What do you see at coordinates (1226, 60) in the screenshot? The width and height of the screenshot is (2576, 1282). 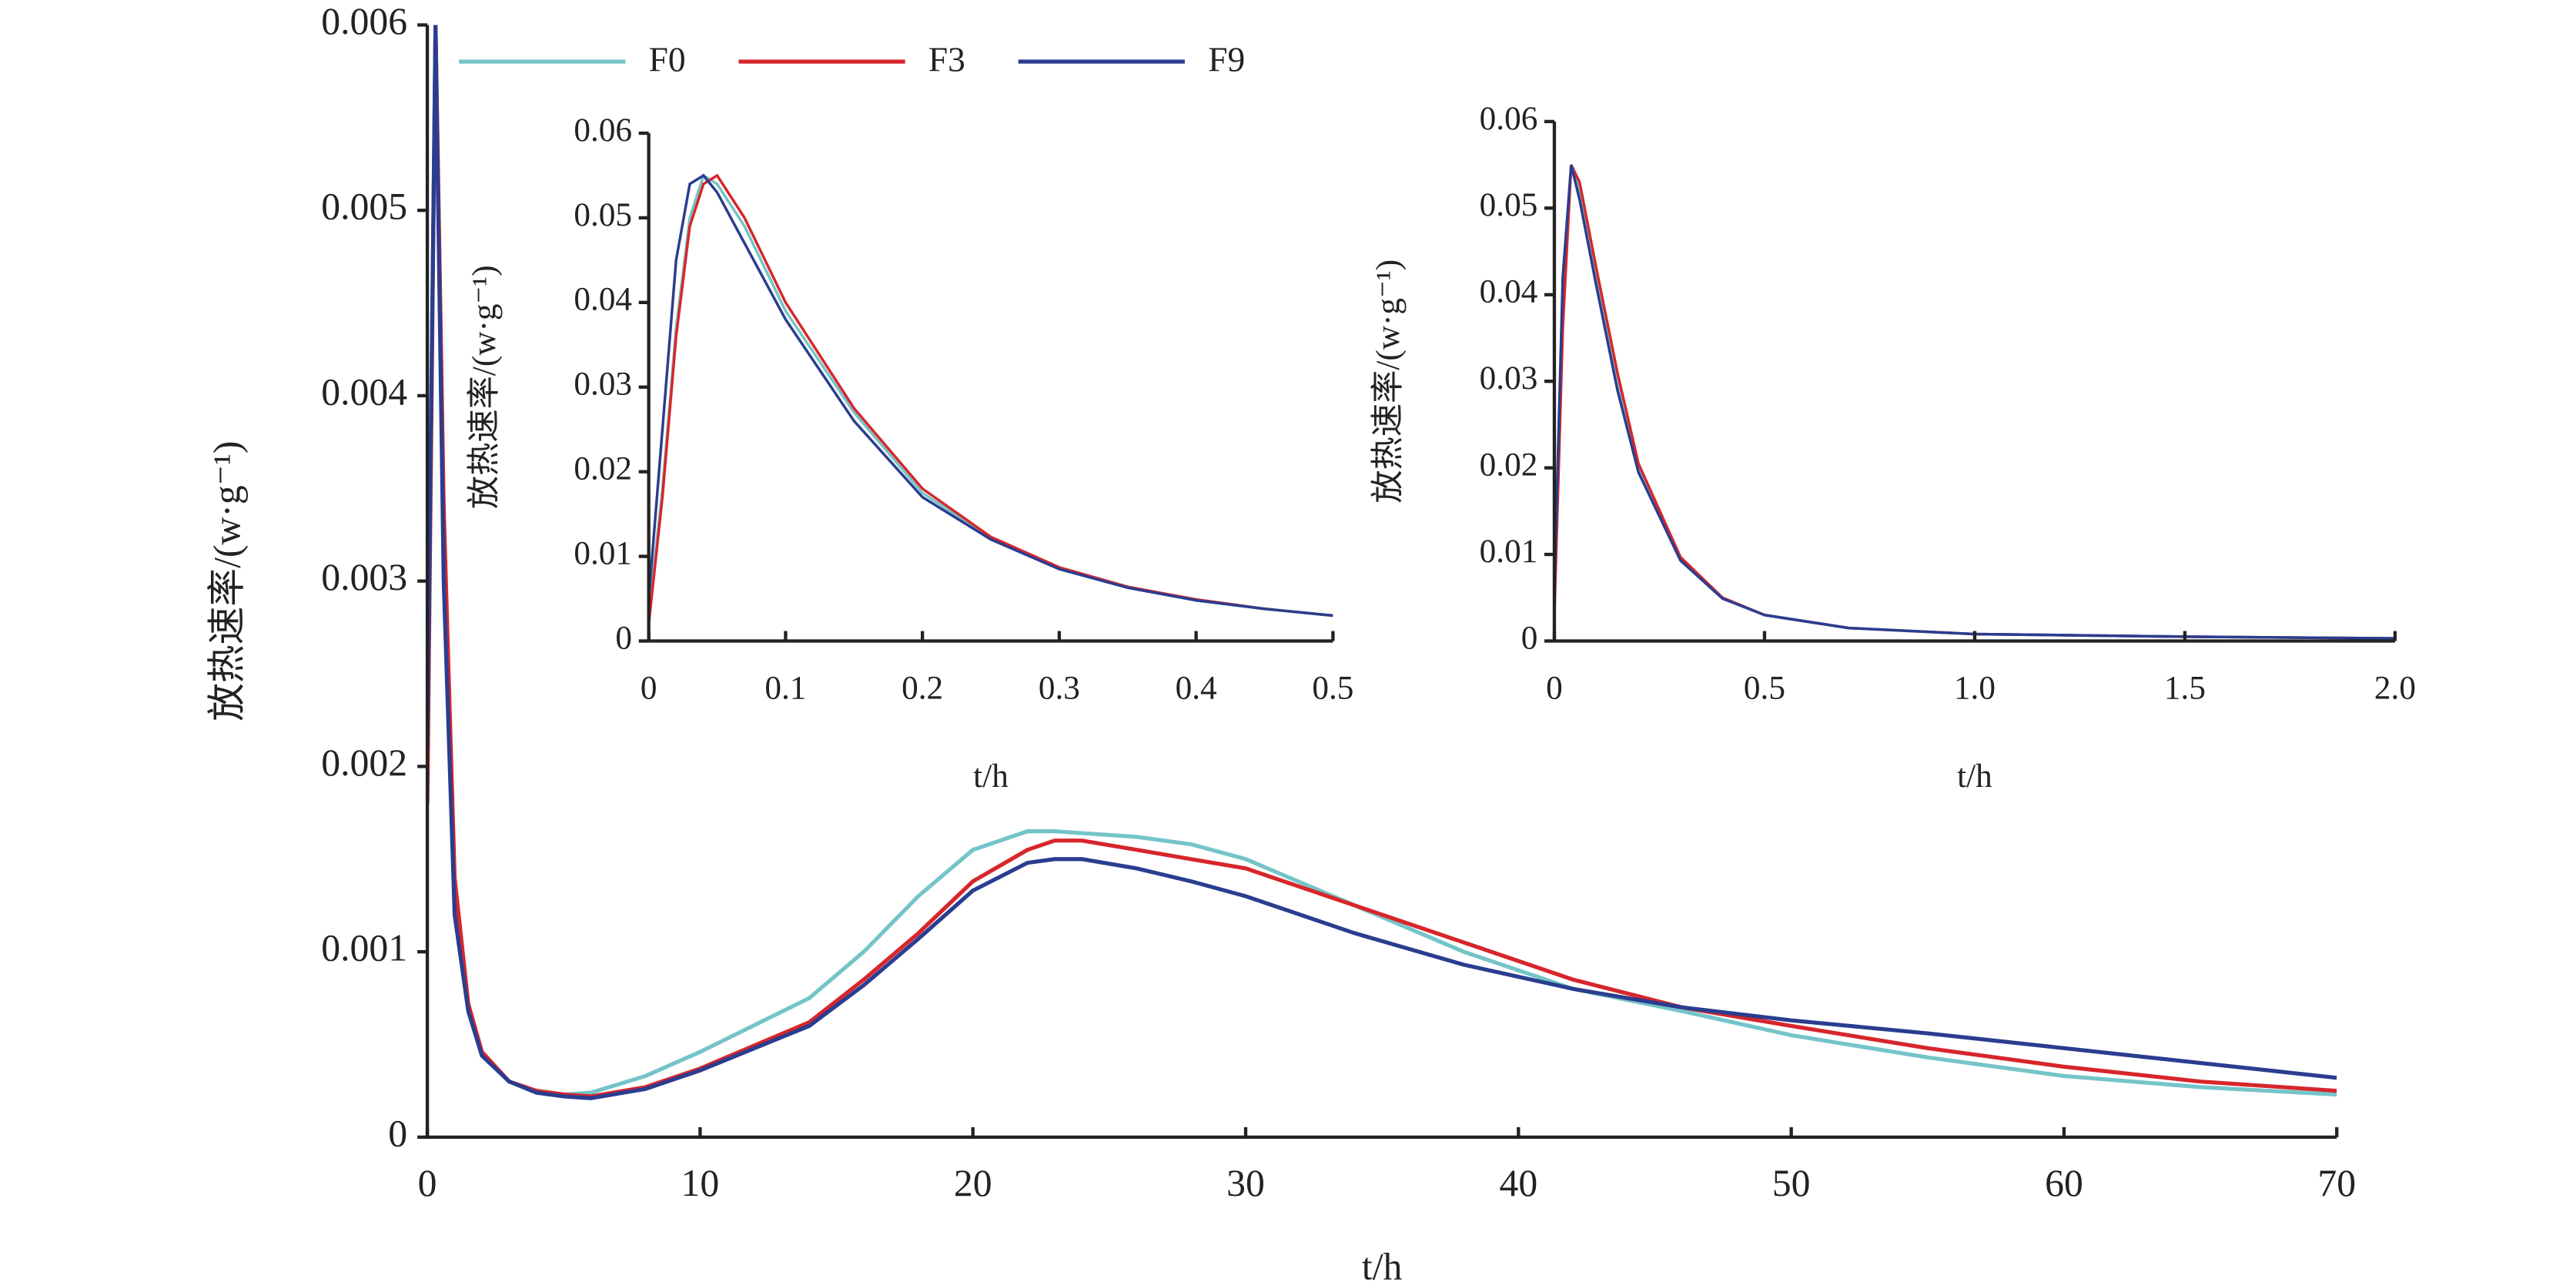 I see `legend-label: F9` at bounding box center [1226, 60].